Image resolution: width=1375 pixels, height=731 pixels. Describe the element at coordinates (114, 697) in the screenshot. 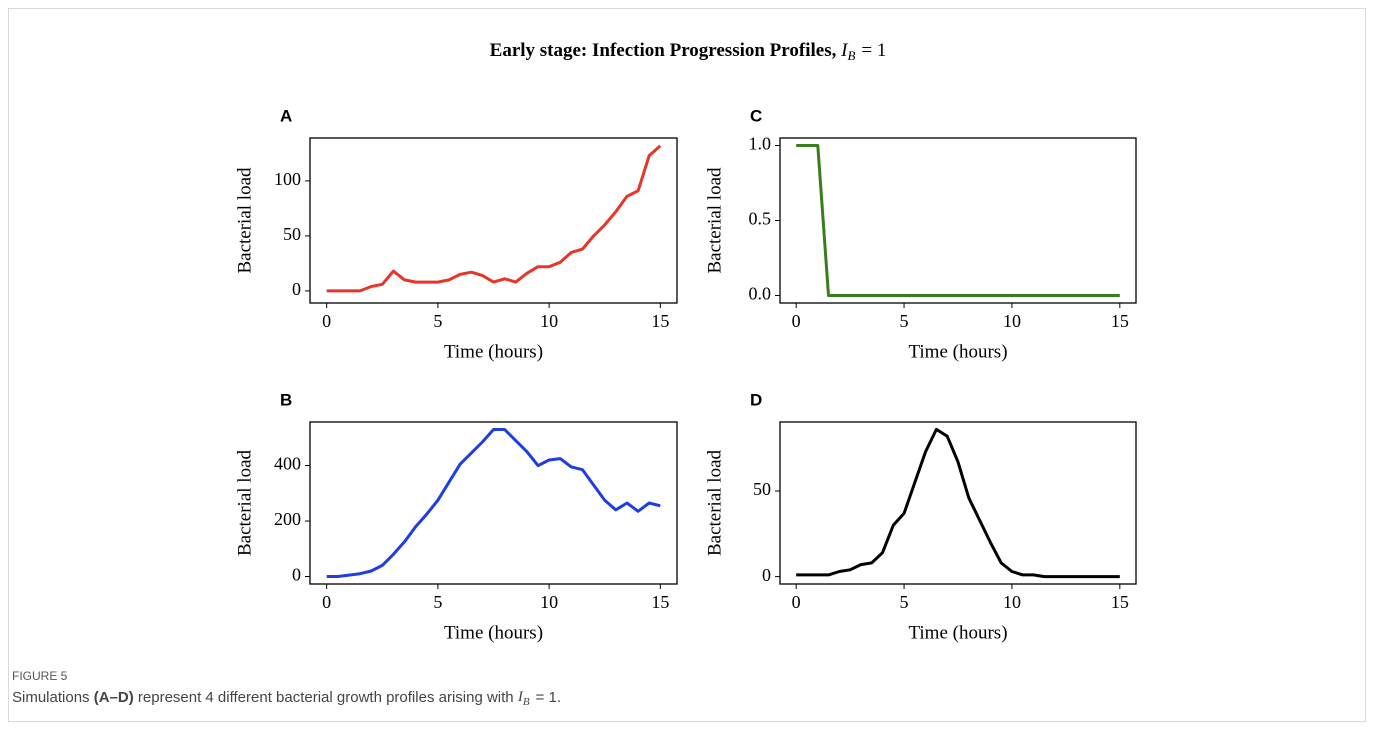

I see `caption-panels: (A–D)` at that location.